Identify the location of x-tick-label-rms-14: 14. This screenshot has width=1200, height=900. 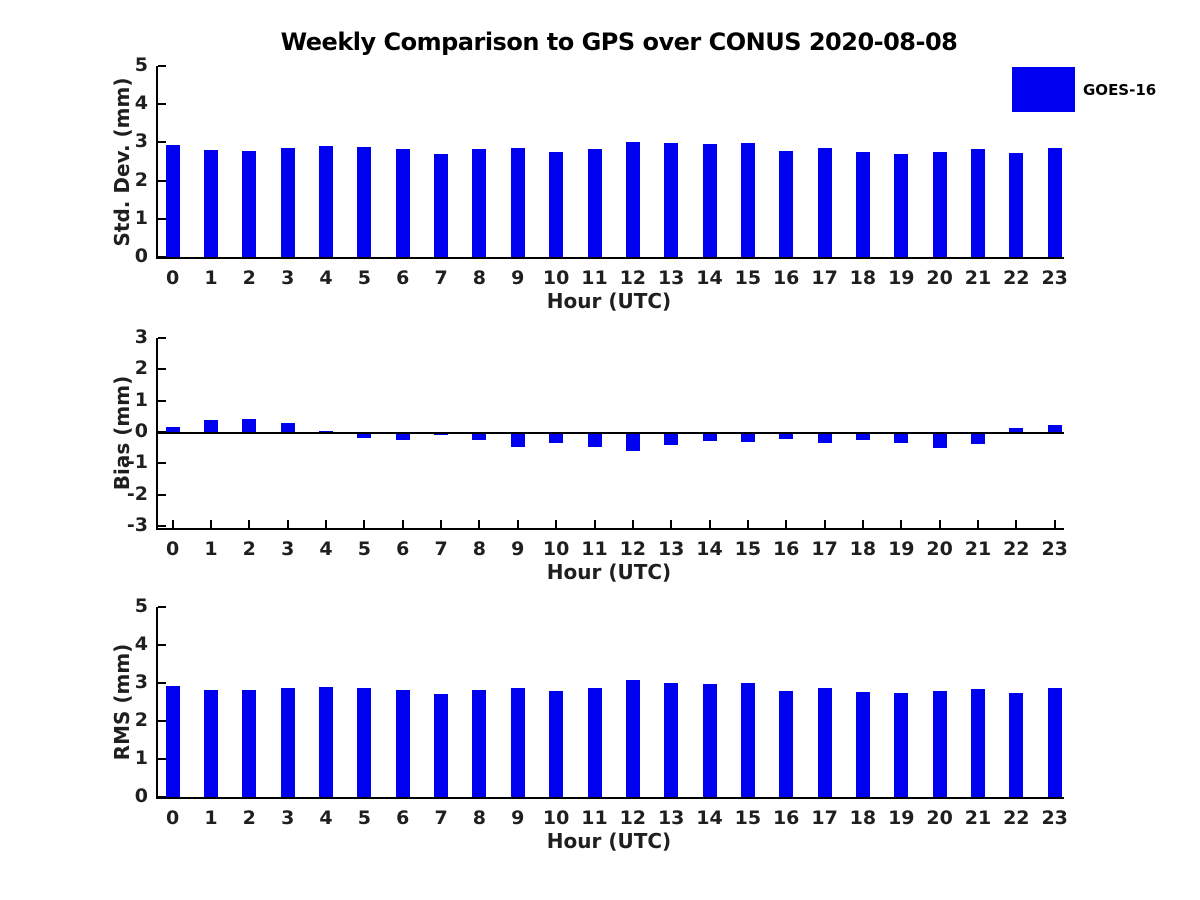
(709, 818).